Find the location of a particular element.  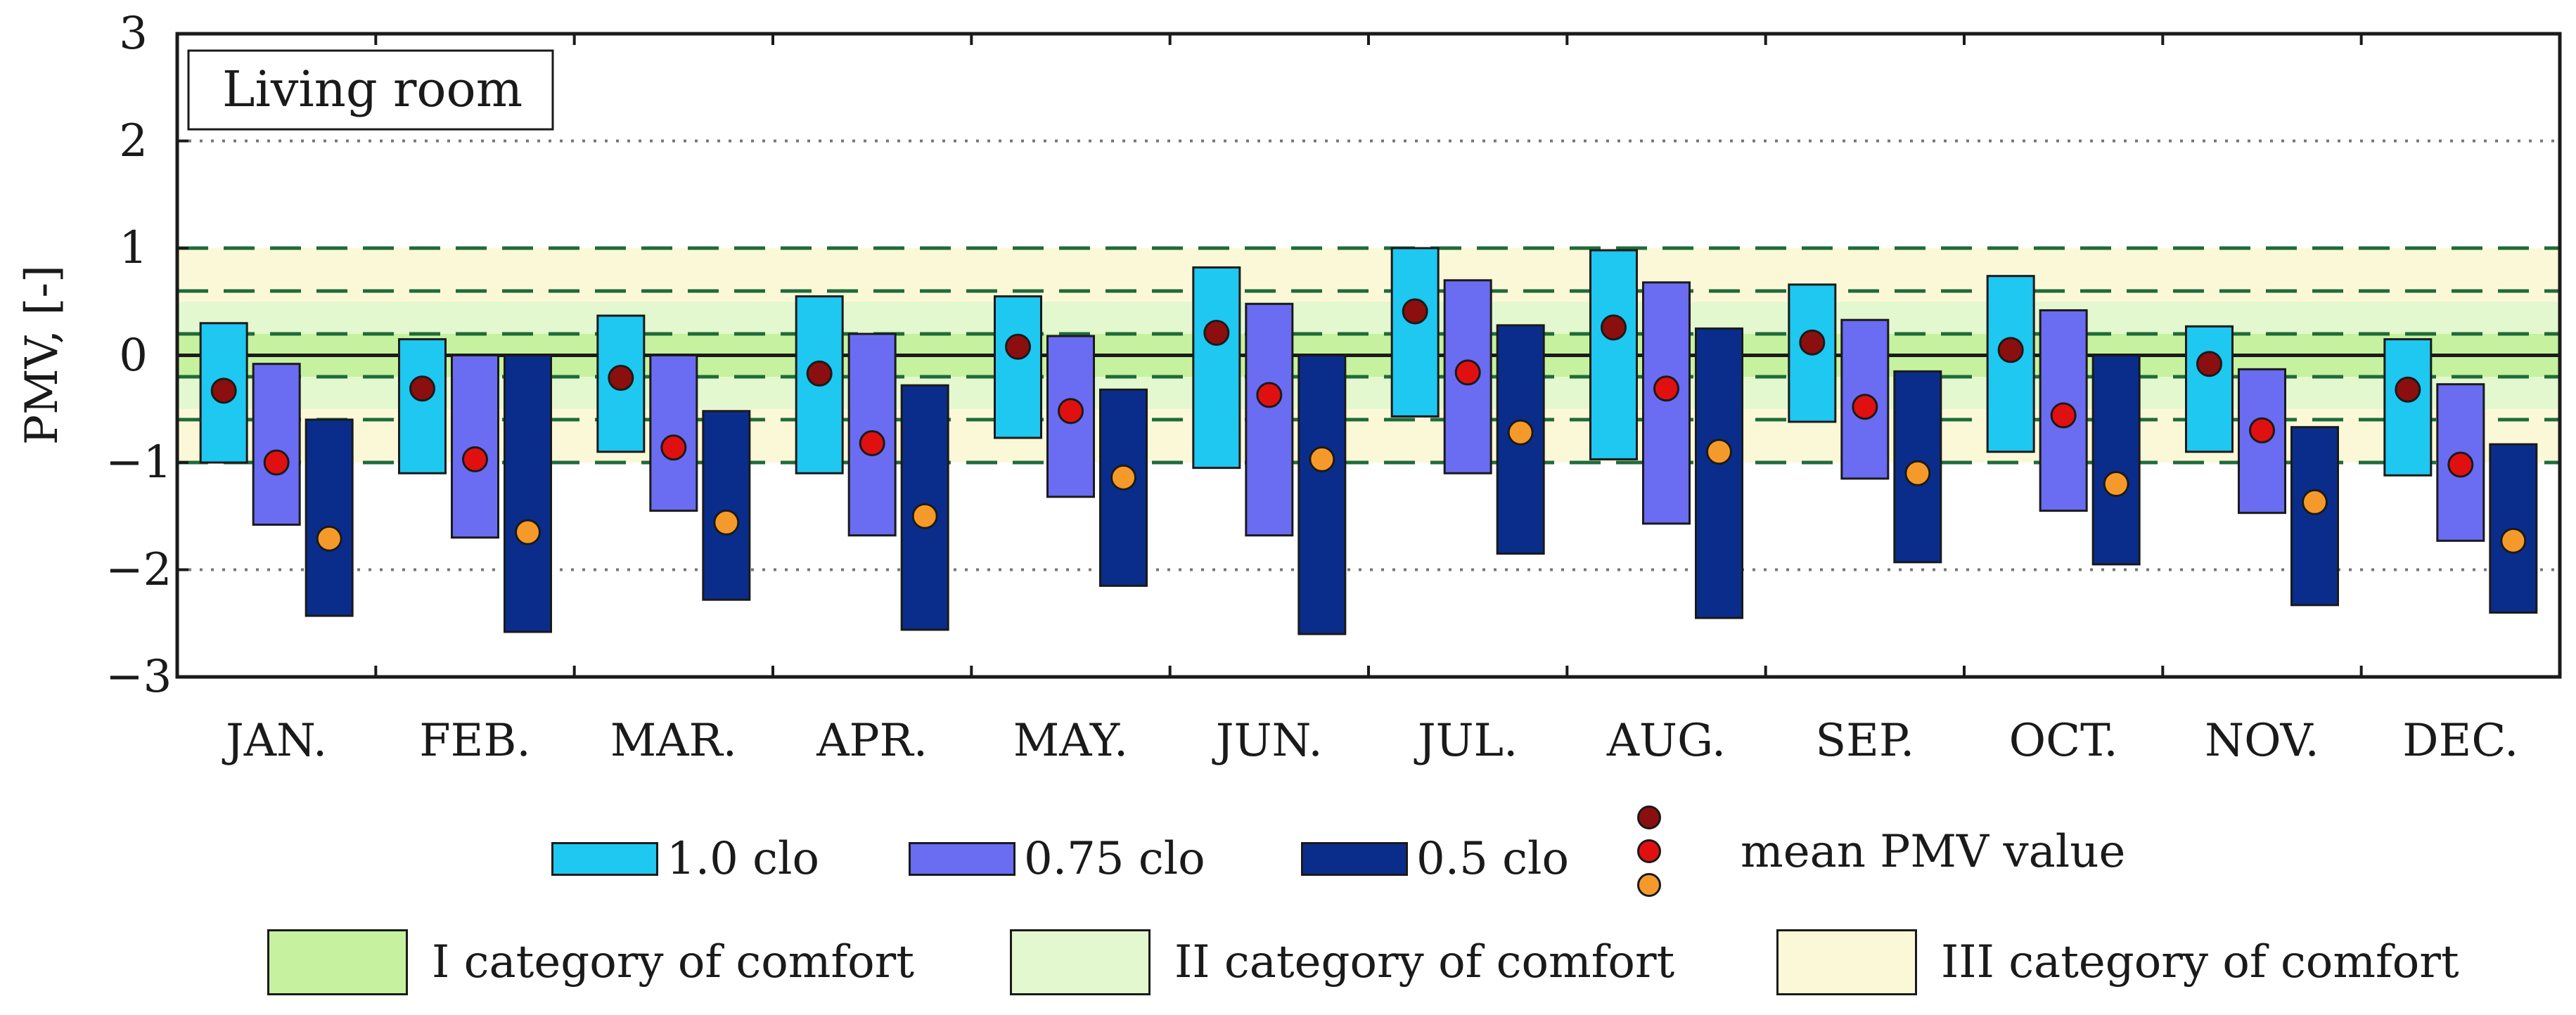

mean-dot-nov-0-75-clo is located at coordinates (2262, 430).